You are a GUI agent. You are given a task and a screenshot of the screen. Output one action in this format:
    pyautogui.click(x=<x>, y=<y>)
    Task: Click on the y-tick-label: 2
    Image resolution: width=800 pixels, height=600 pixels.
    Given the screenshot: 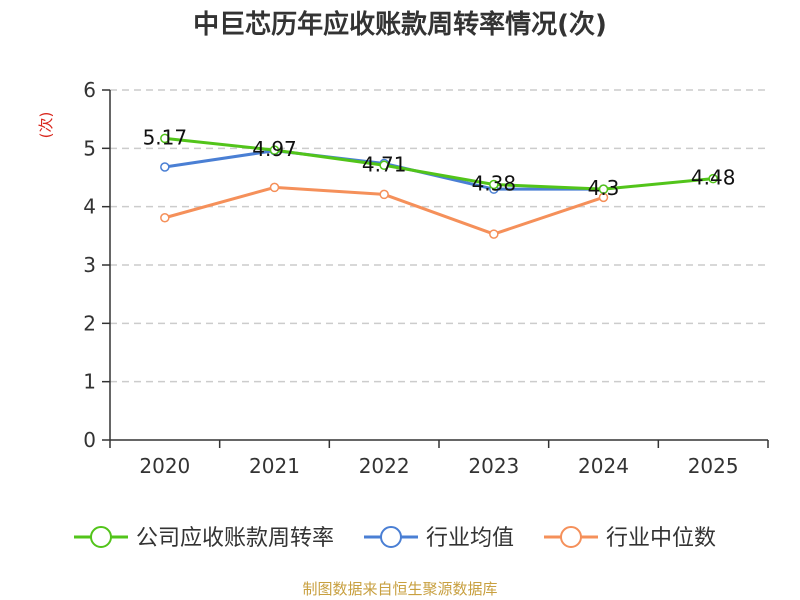 What is the action you would take?
    pyautogui.click(x=89, y=323)
    